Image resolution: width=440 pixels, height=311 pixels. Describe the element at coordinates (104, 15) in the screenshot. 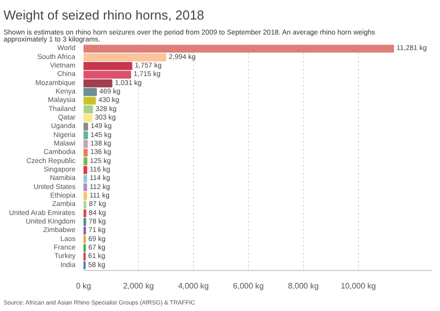

I see `chart-title: Weight of seized rhino horns, 2018` at that location.